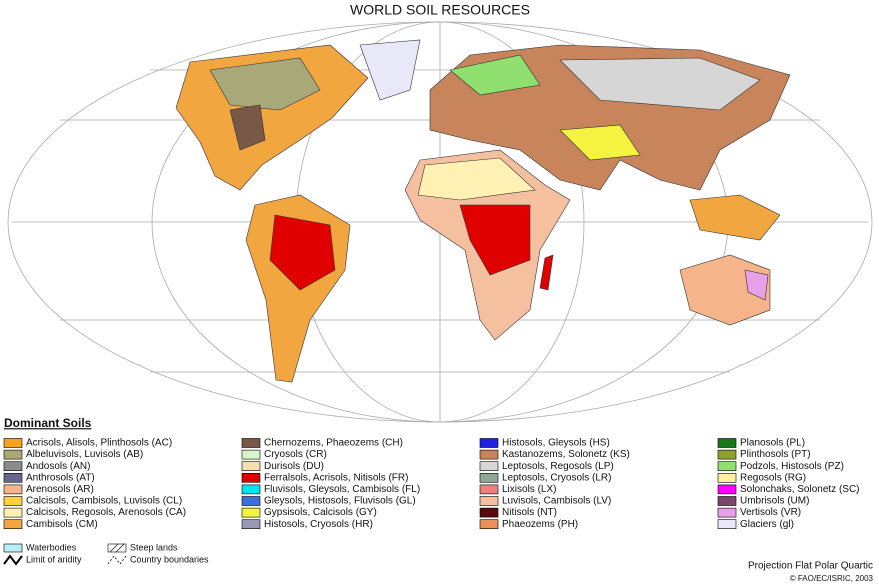 The image size is (879, 587). Describe the element at coordinates (336, 477) in the screenshot. I see `legend-label: Ferralsols, Acrisols, Nitisols (FR)` at that location.